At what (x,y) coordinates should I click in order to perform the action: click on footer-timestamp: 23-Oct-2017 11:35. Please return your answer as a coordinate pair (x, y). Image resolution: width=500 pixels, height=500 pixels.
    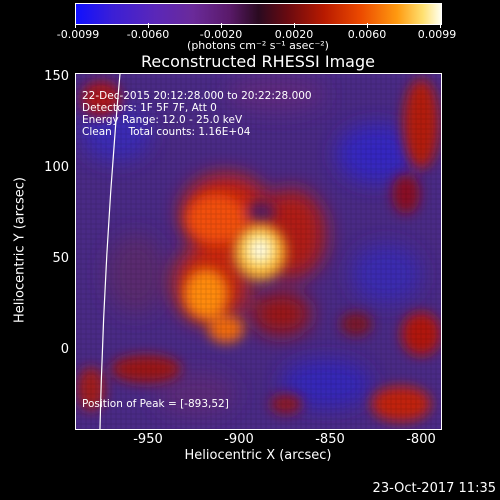
    Looking at the image, I should click on (434, 488).